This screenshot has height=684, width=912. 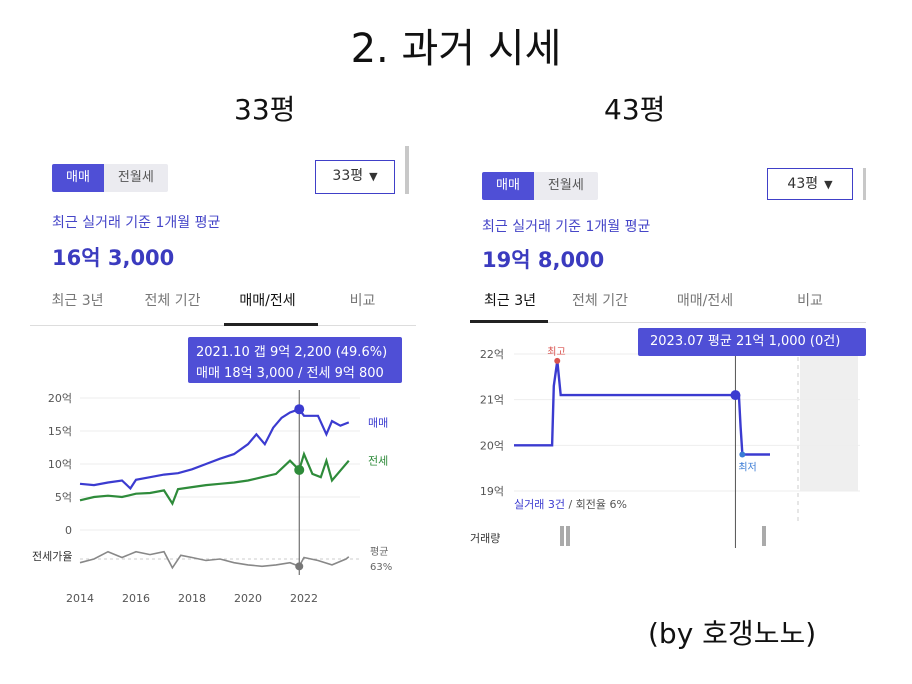 What do you see at coordinates (492, 400) in the screenshot?
I see `y-tick-label: 21억` at bounding box center [492, 400].